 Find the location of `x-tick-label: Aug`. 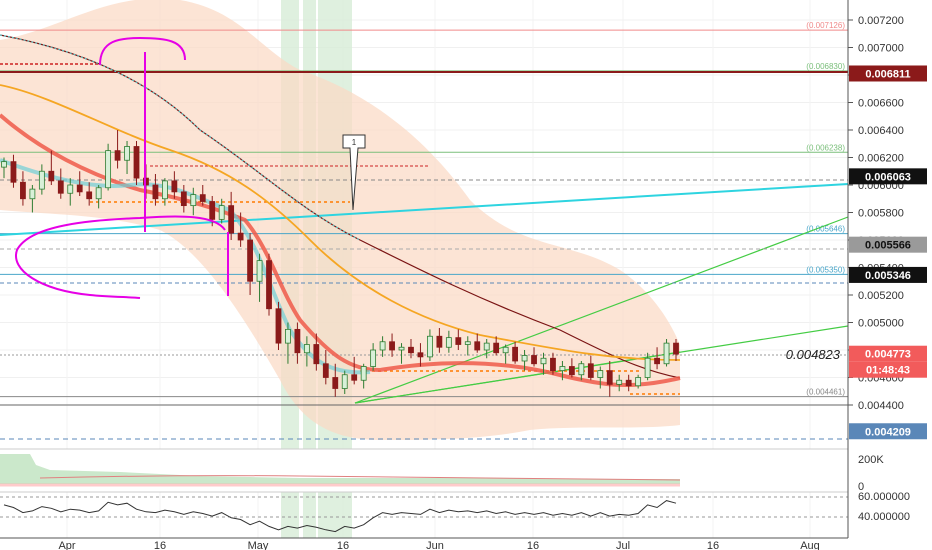

x-tick-label: Aug is located at coordinates (810, 545).